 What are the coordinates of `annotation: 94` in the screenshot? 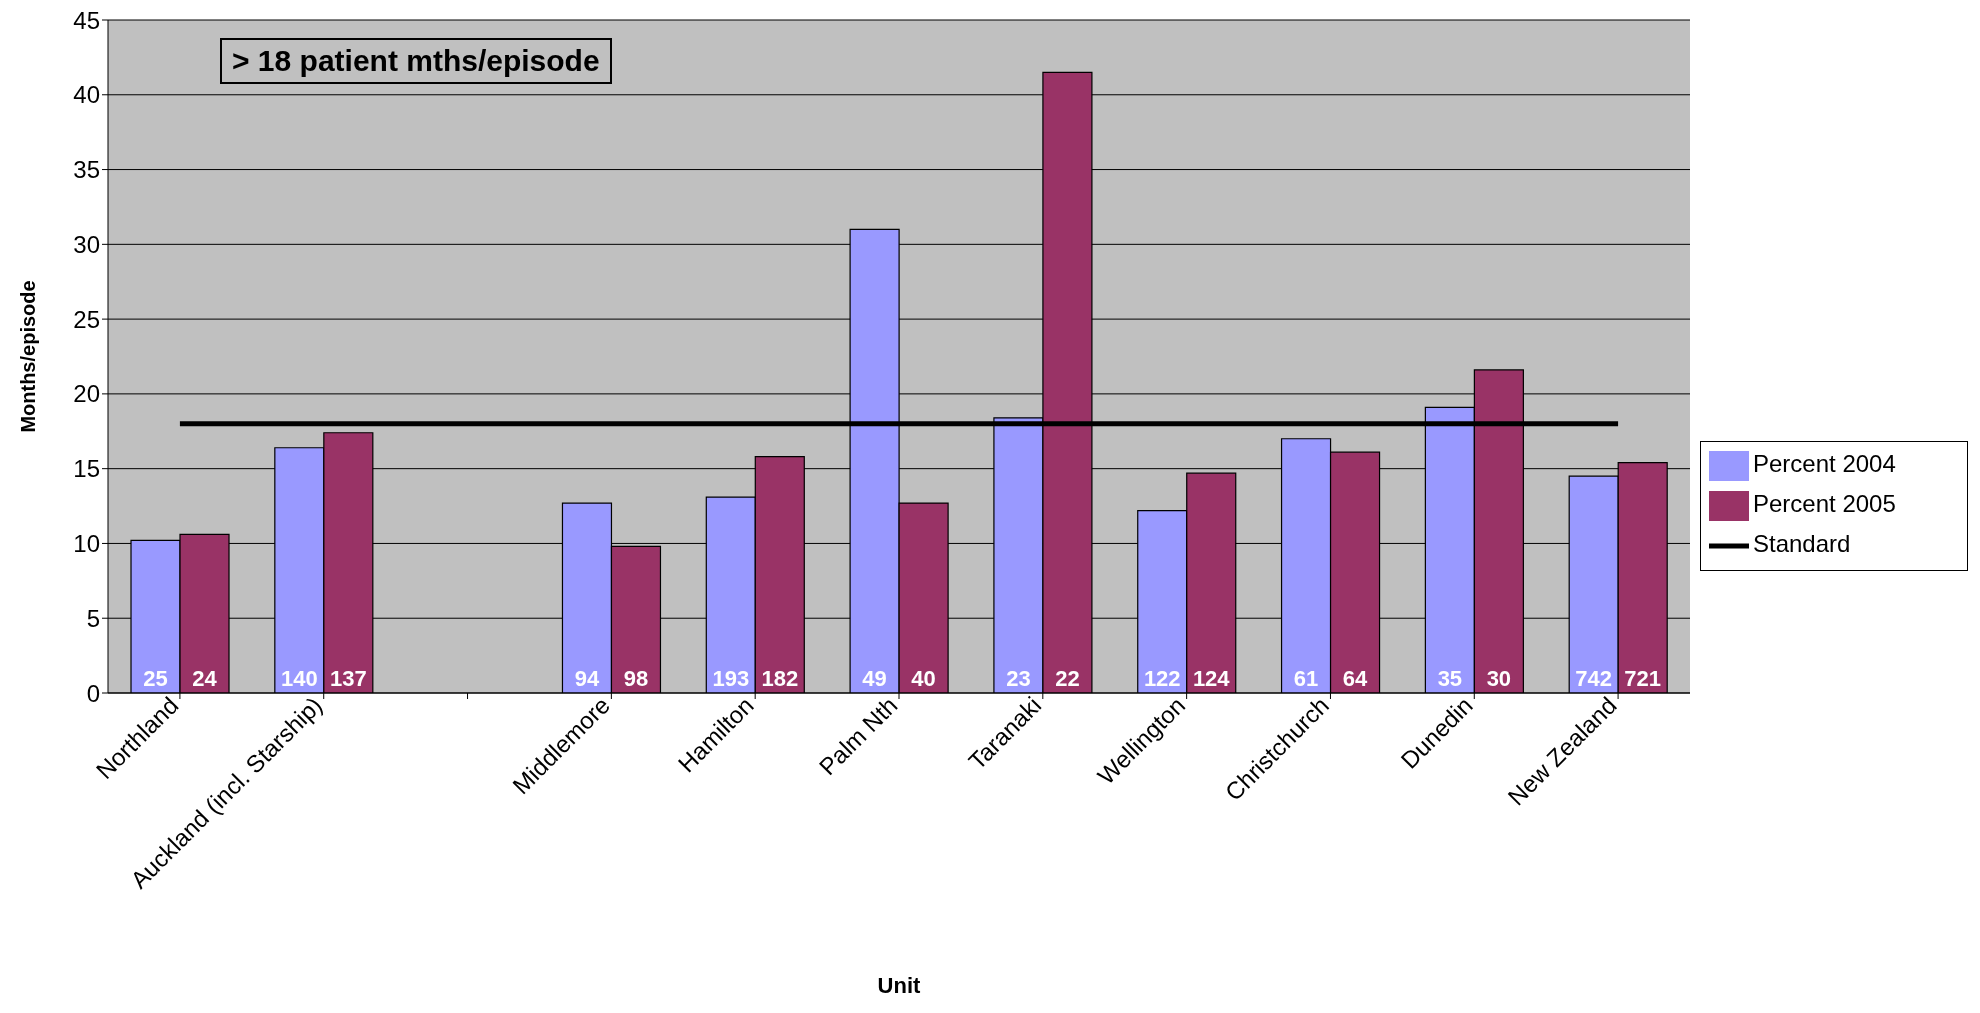 It's located at (587, 678).